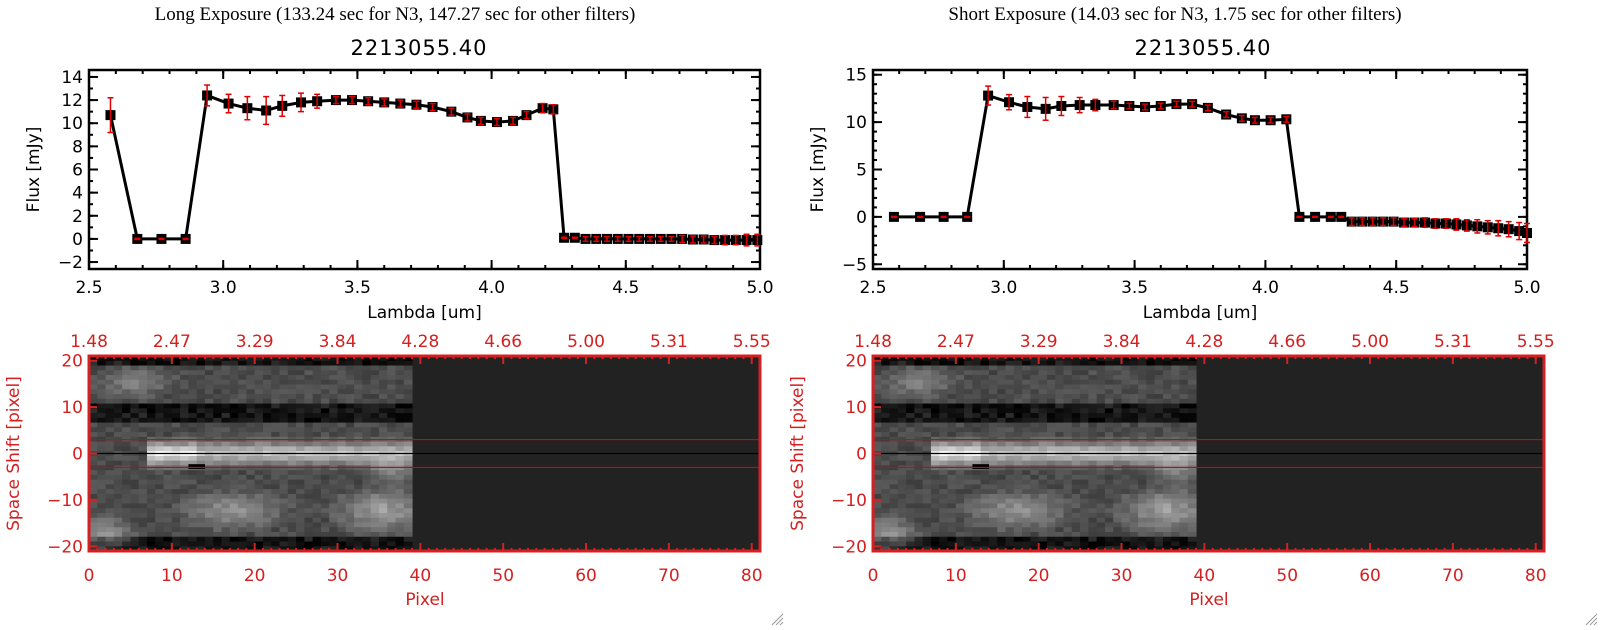 This screenshot has height=630, width=1600. I want to click on y-tick-label: −20, so click(849, 547).